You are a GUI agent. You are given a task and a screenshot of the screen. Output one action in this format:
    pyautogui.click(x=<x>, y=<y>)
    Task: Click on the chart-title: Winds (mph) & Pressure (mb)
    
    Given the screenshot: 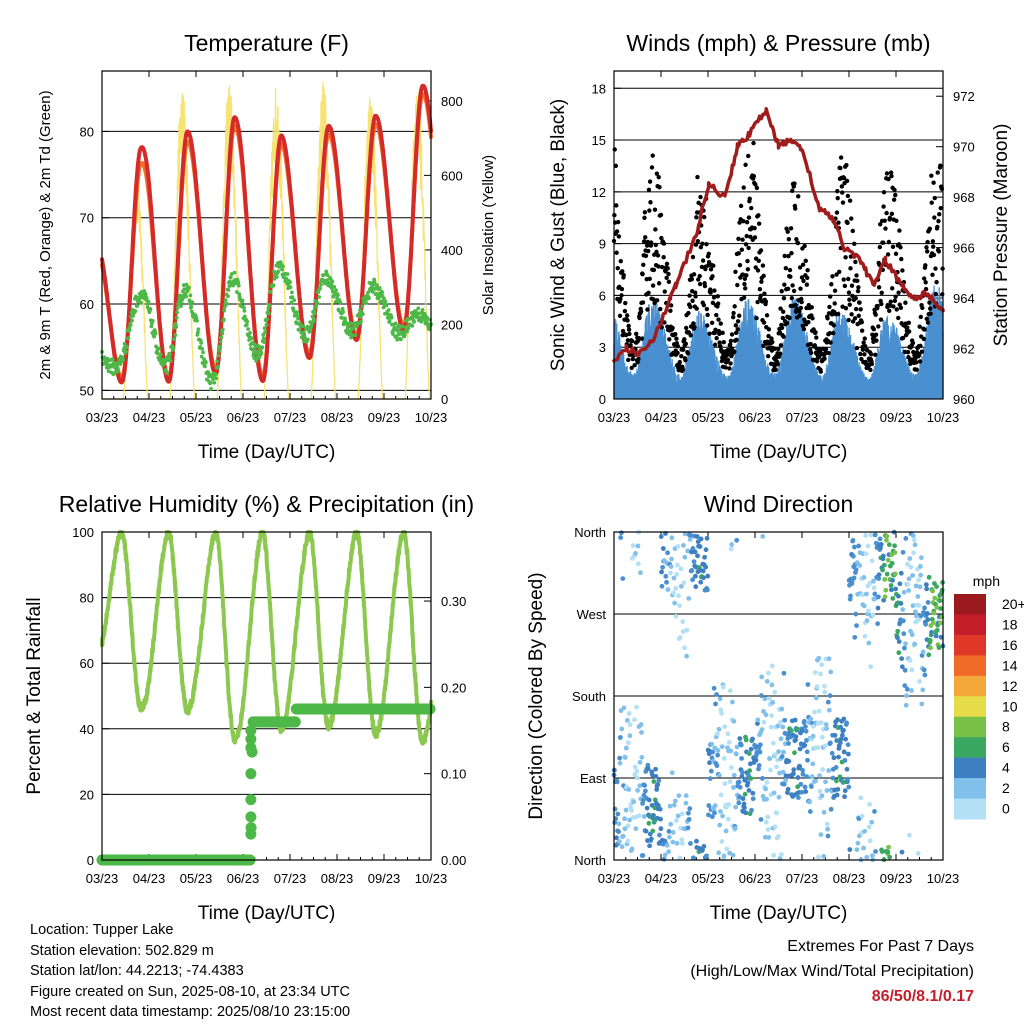 What is the action you would take?
    pyautogui.click(x=778, y=43)
    